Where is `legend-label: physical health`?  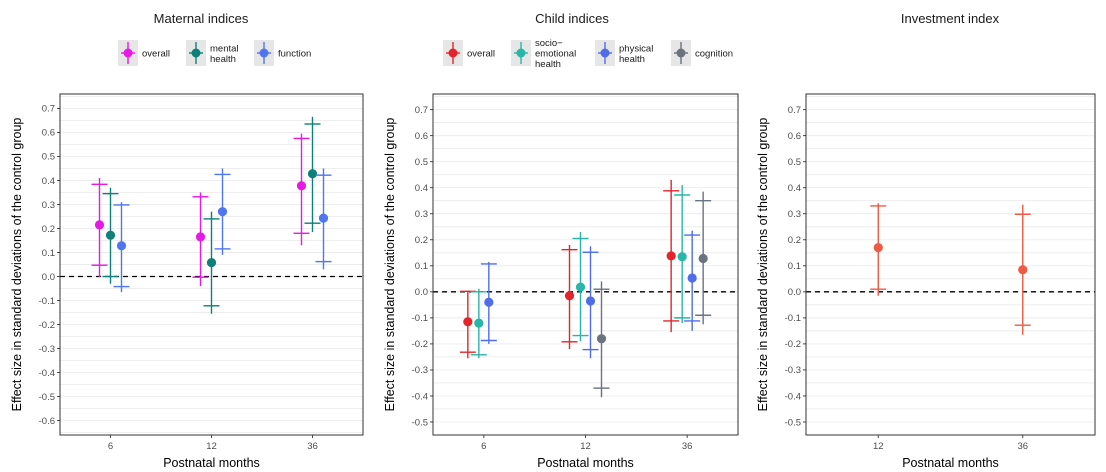
legend-label: physical health is located at coordinates (636, 54).